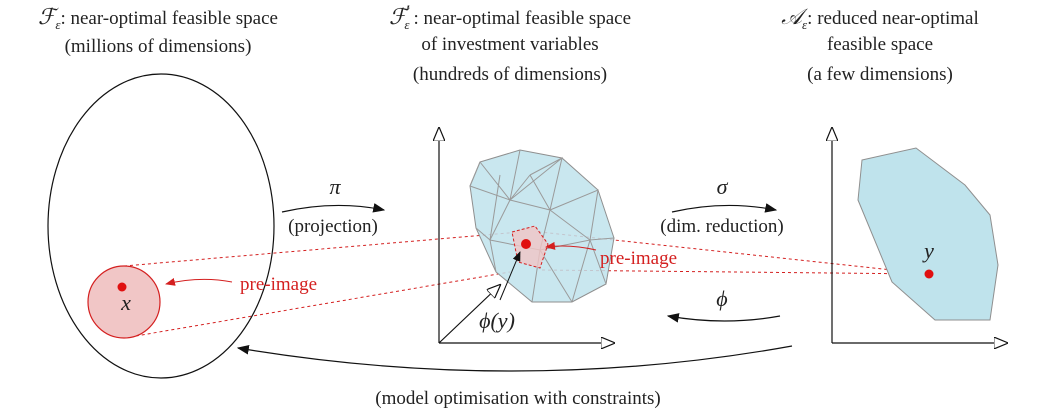  I want to click on projection-label: (projection), so click(333, 226).